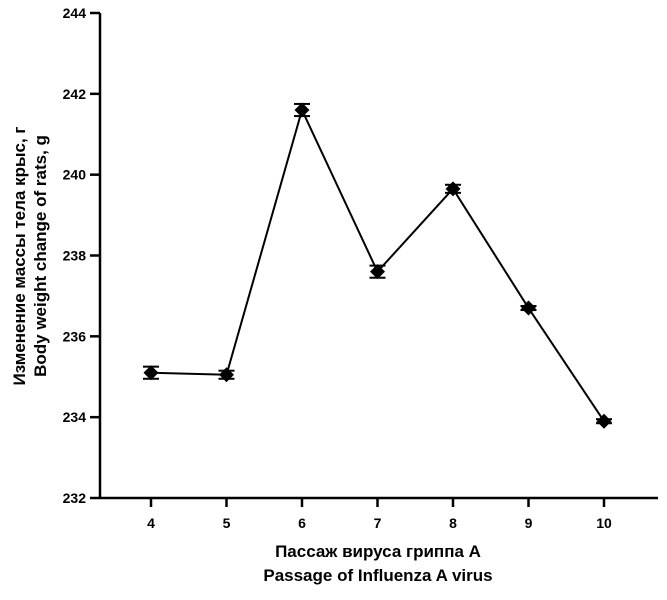 Image resolution: width=667 pixels, height=600 pixels. I want to click on y-tick-label: 236, so click(75, 336).